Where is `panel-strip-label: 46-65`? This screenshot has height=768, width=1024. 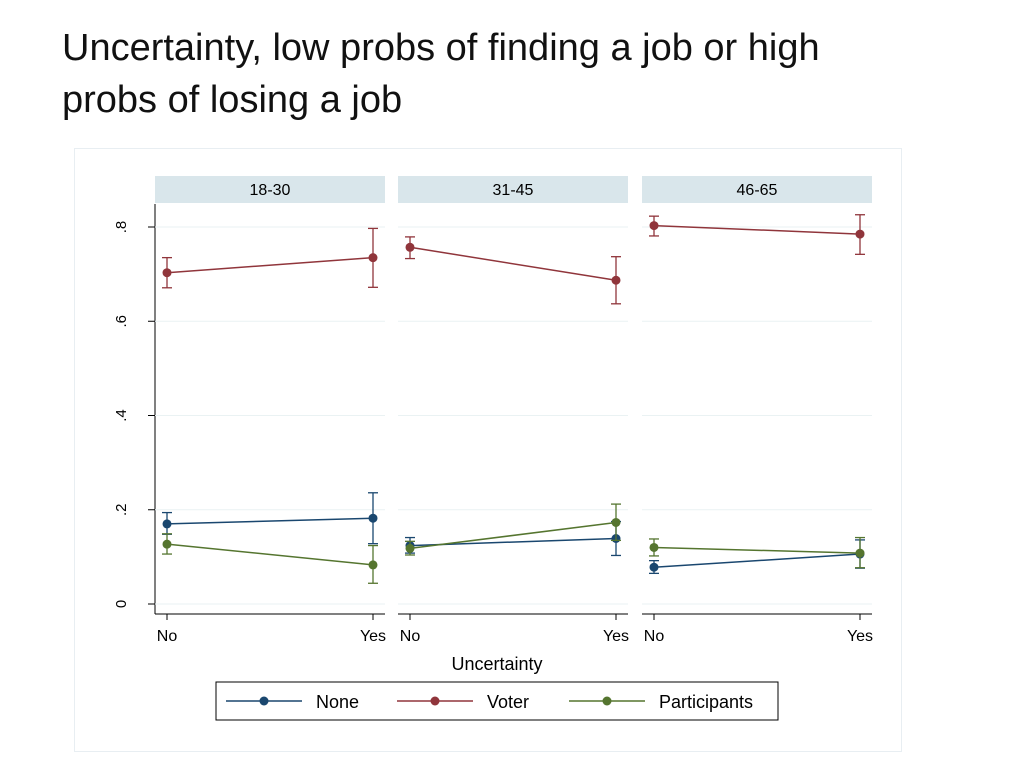
panel-strip-label: 46-65 is located at coordinates (757, 190).